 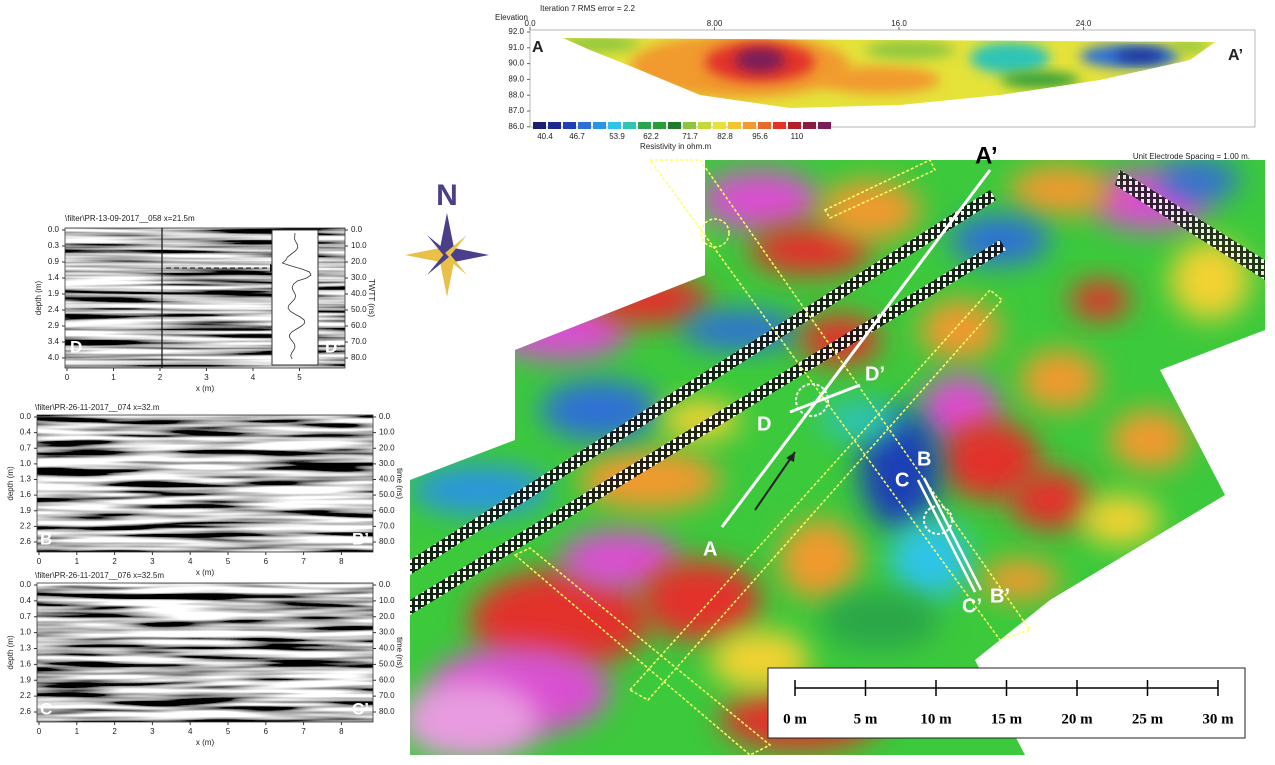 I want to click on panel-title: \filter\PR-26-11-2017__074 x=32.m, so click(x=97, y=407).